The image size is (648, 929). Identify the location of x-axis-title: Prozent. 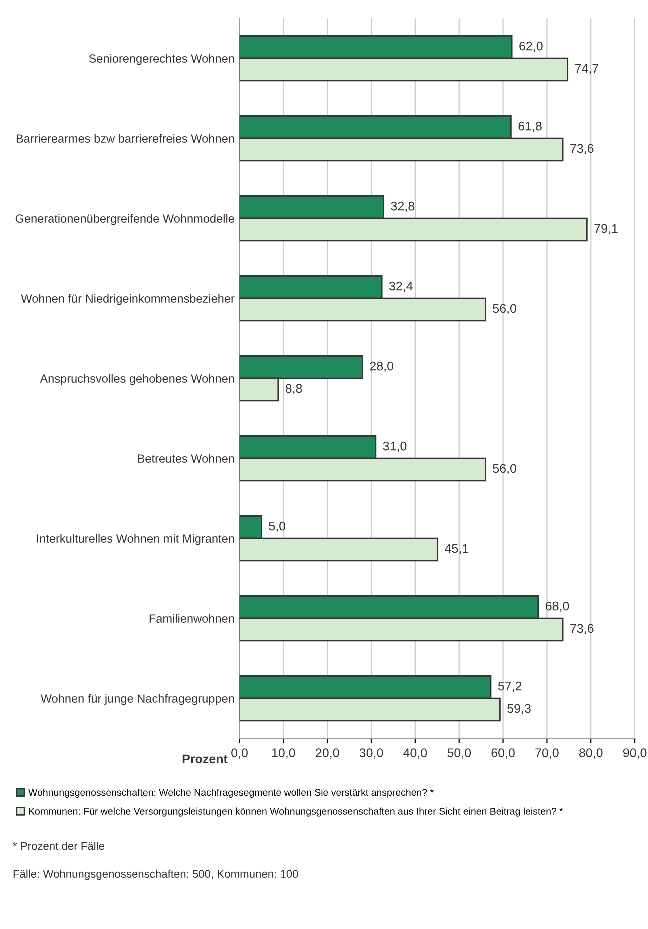
(205, 759).